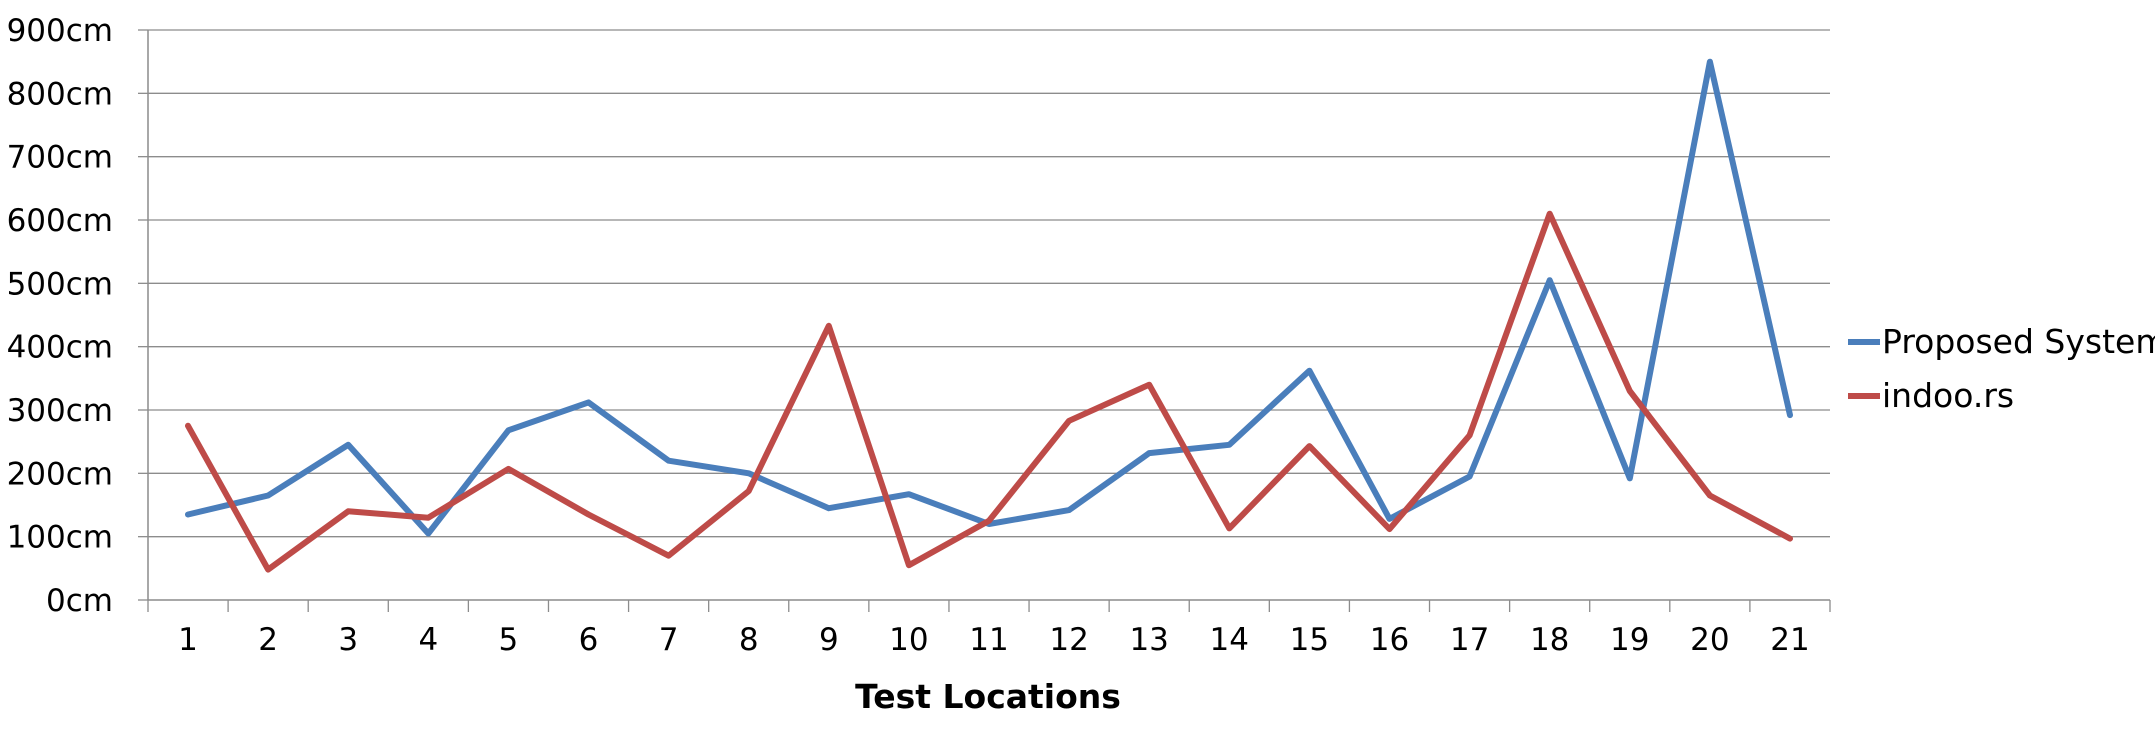 This screenshot has height=734, width=2155. I want to click on x-tick-label: 17, so click(1469, 640).